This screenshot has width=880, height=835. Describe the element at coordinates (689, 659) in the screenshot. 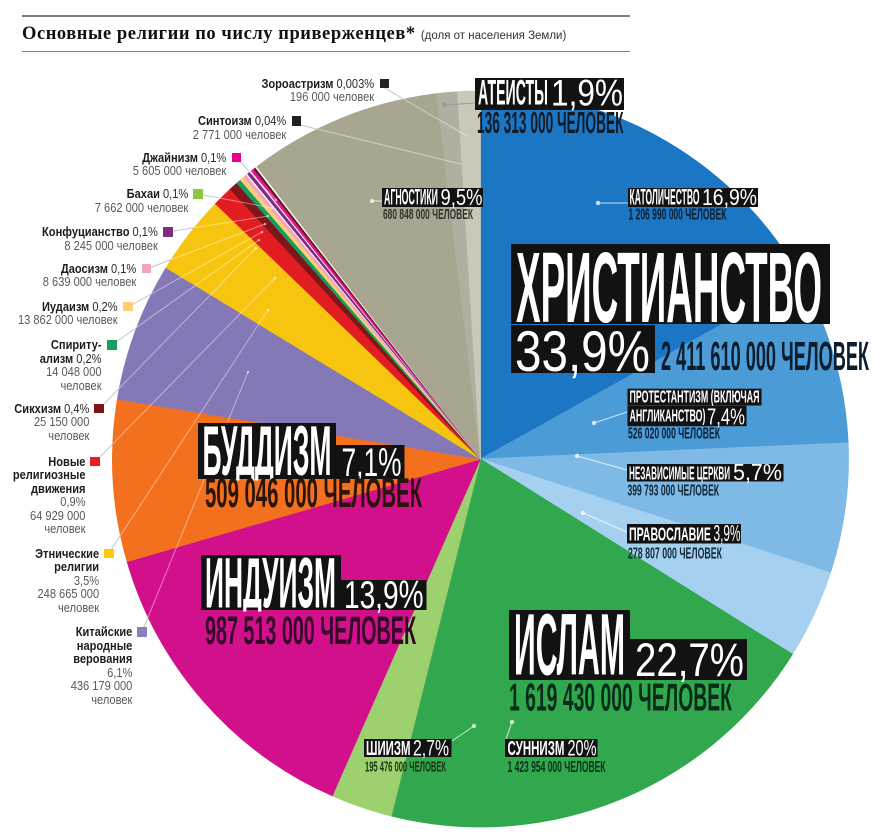

I see `svg-text: 22,7%` at that location.